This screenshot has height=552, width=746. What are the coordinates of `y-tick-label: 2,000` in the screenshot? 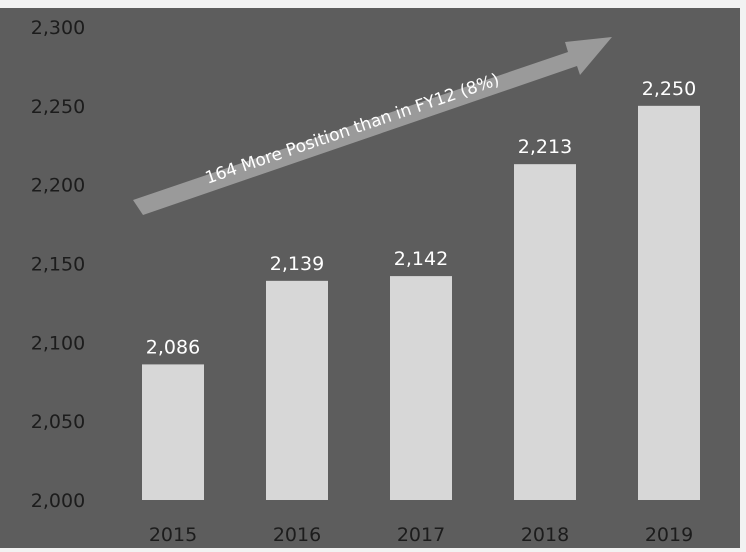 It's located at (58, 501).